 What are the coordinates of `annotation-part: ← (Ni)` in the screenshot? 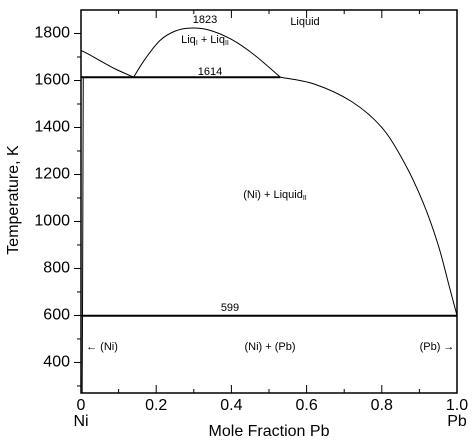 It's located at (102, 347).